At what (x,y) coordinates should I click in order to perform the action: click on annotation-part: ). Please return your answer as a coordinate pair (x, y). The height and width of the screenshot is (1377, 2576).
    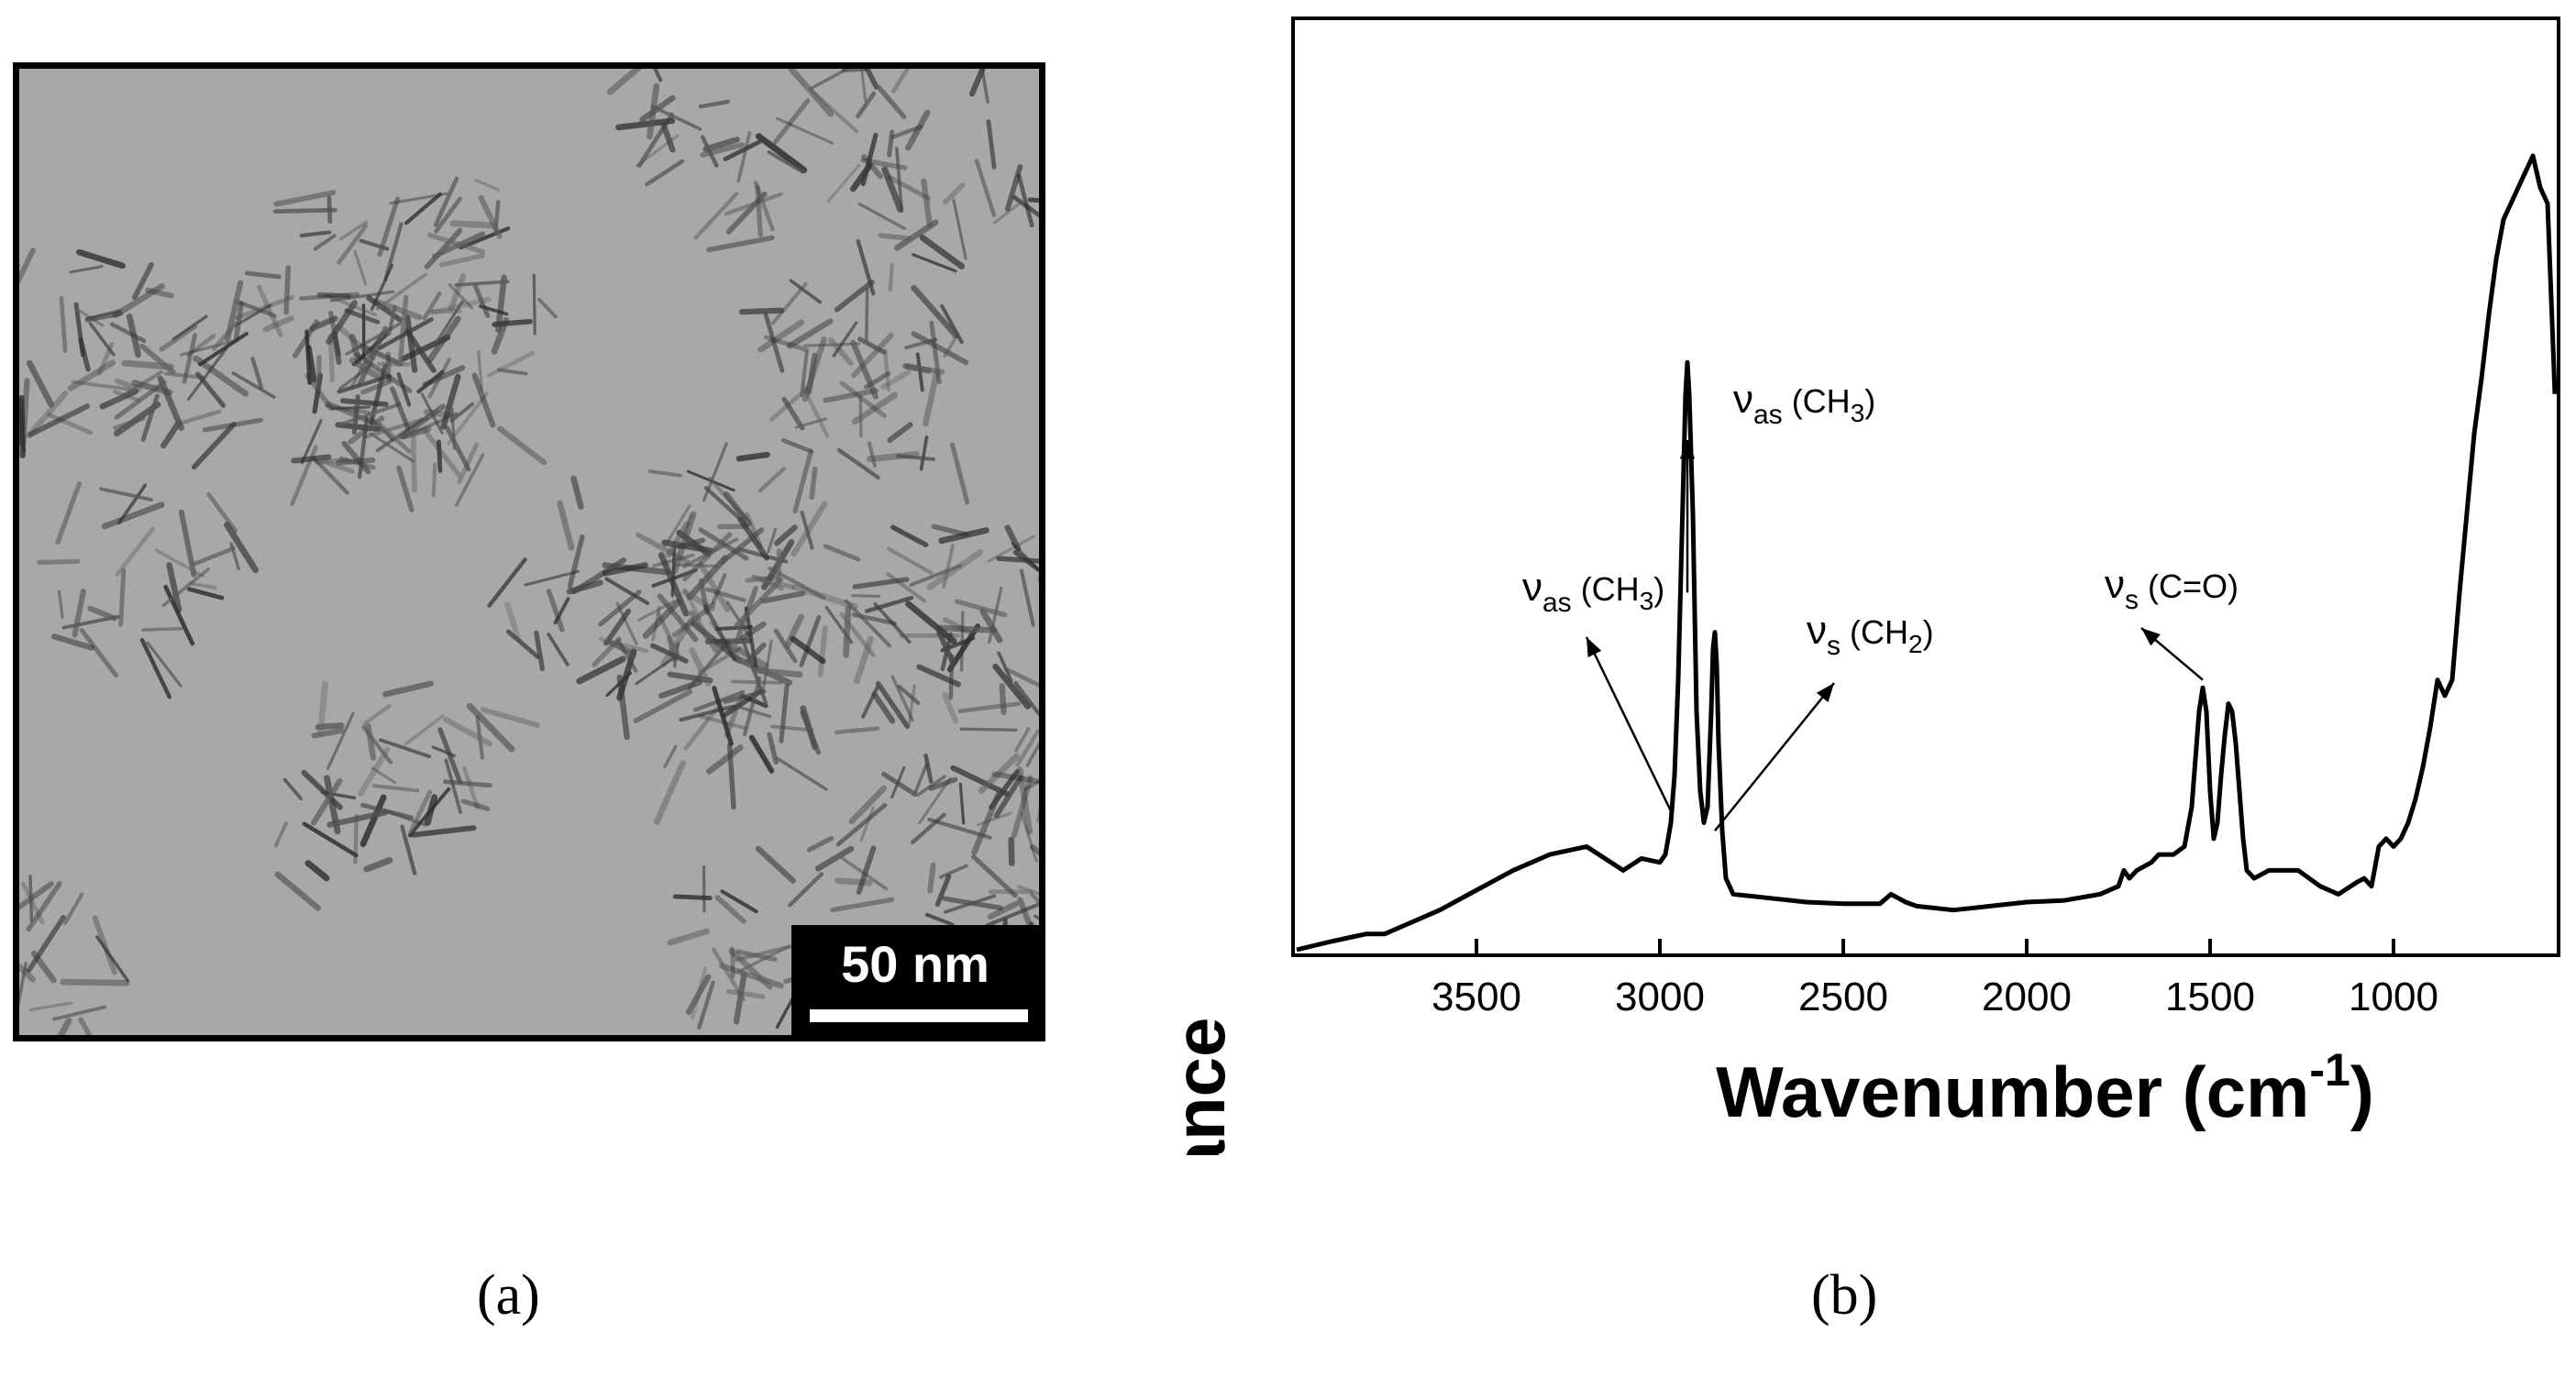
    Looking at the image, I should click on (1869, 401).